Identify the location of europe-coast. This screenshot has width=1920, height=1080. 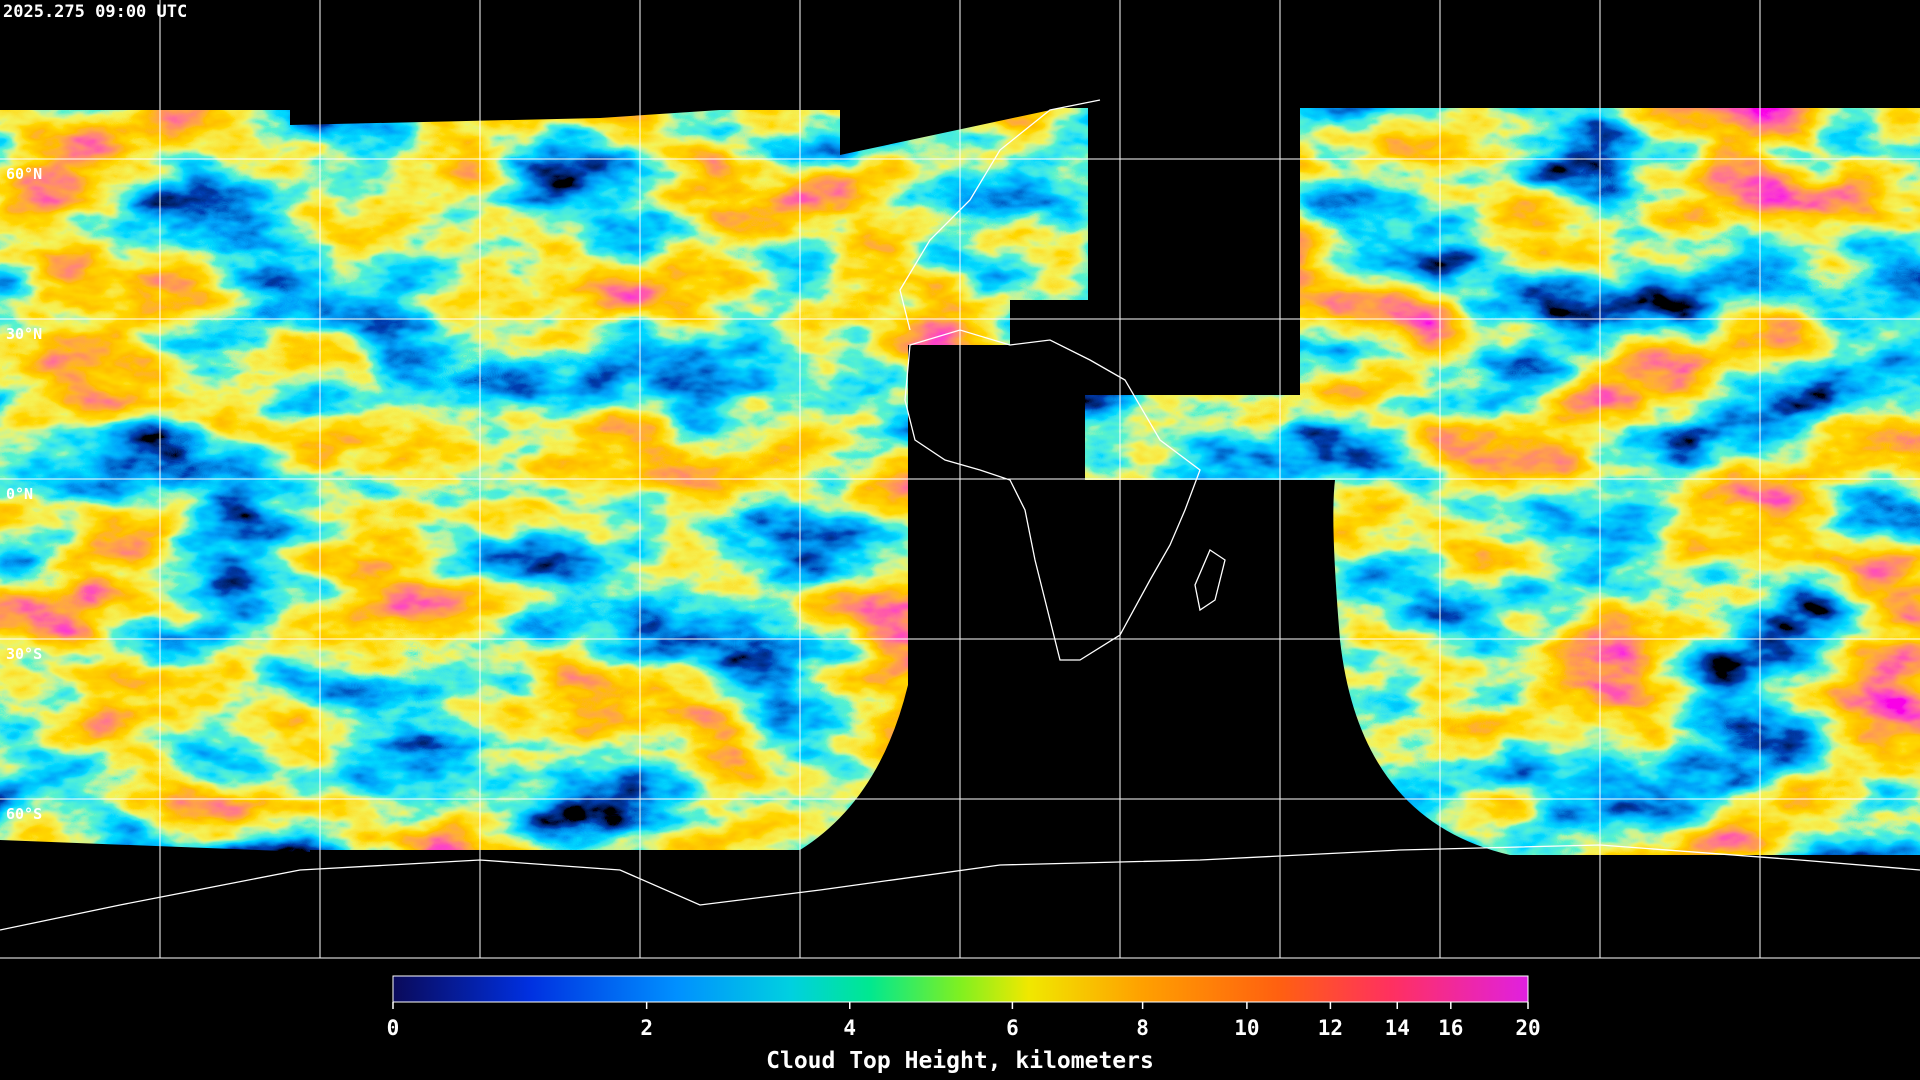
(1000, 215).